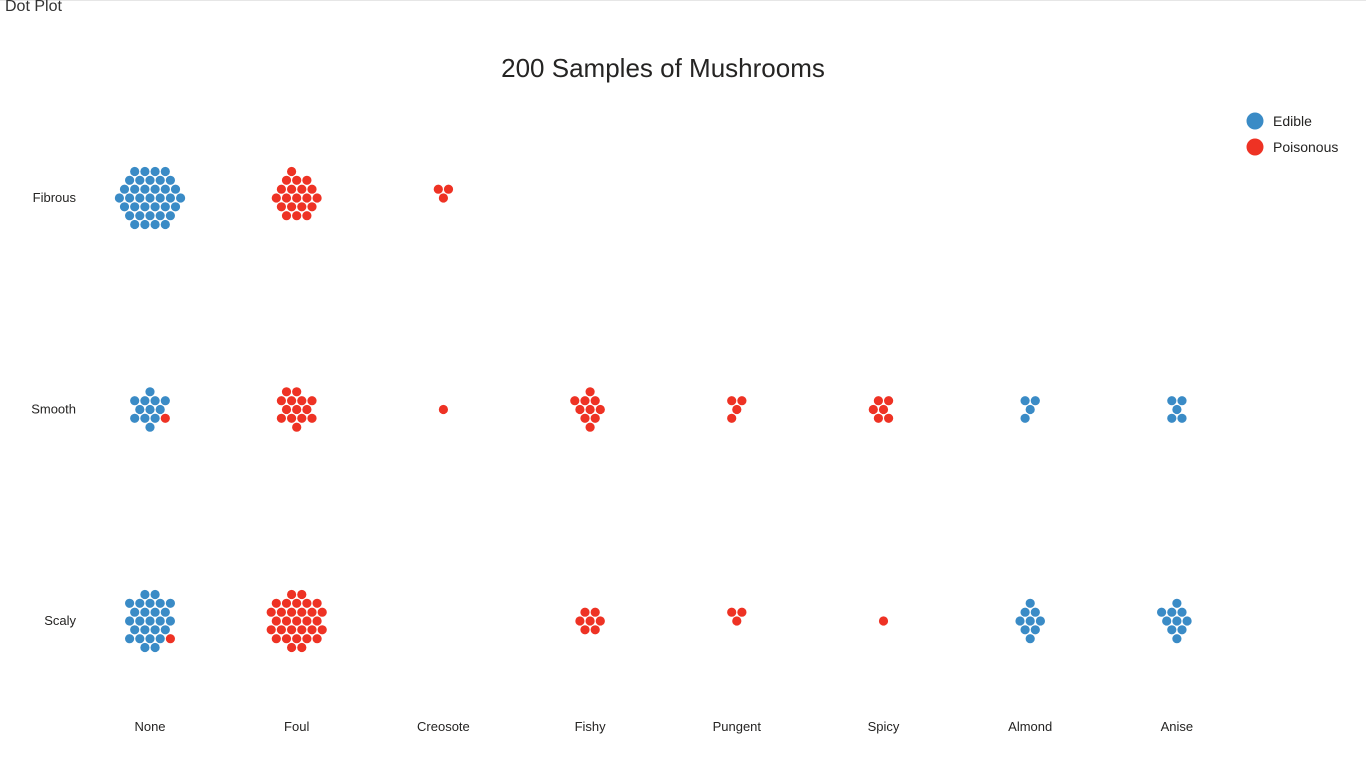 The width and height of the screenshot is (1366, 768). I want to click on y-label-scaly: Scaly, so click(60, 620).